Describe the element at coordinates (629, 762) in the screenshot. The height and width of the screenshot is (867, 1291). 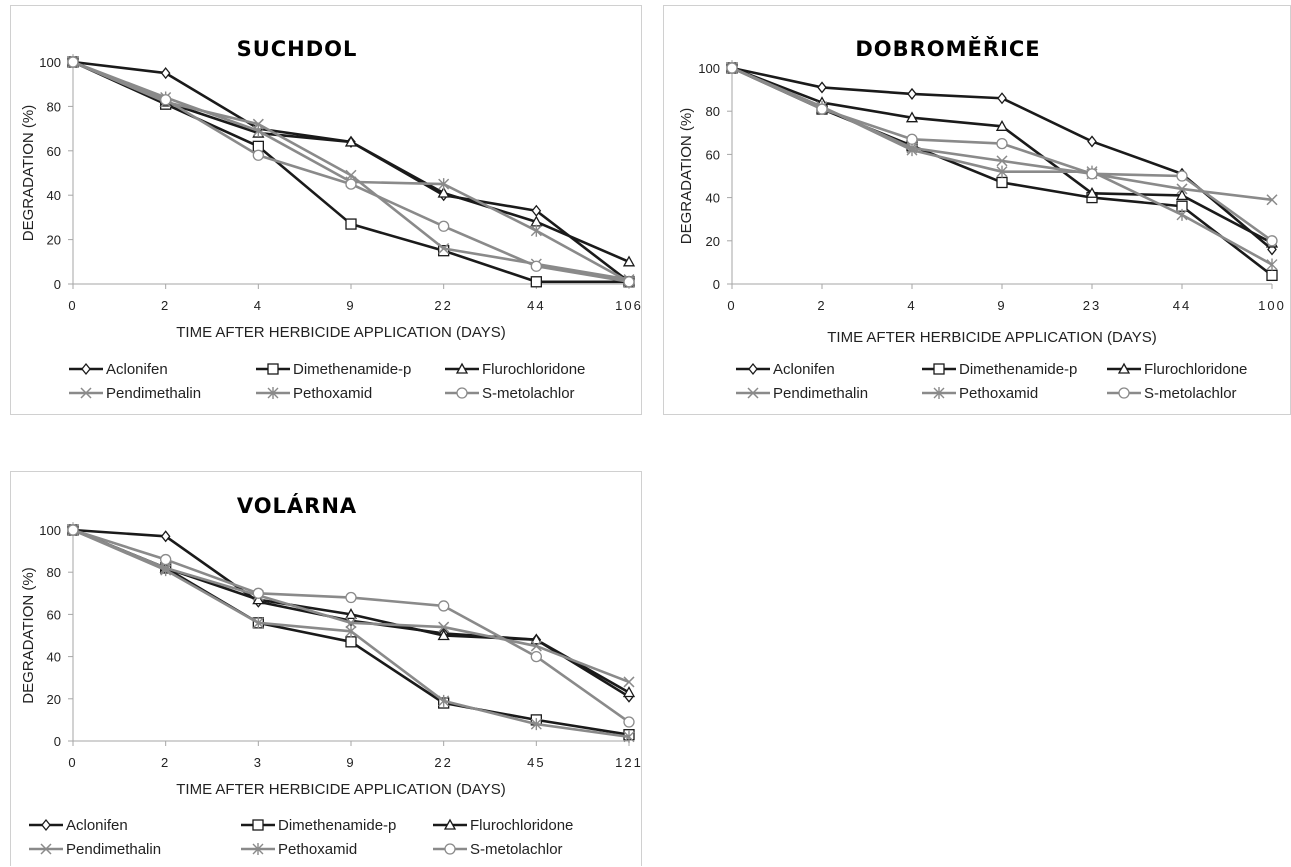
I see `x-tick-label: 121` at that location.